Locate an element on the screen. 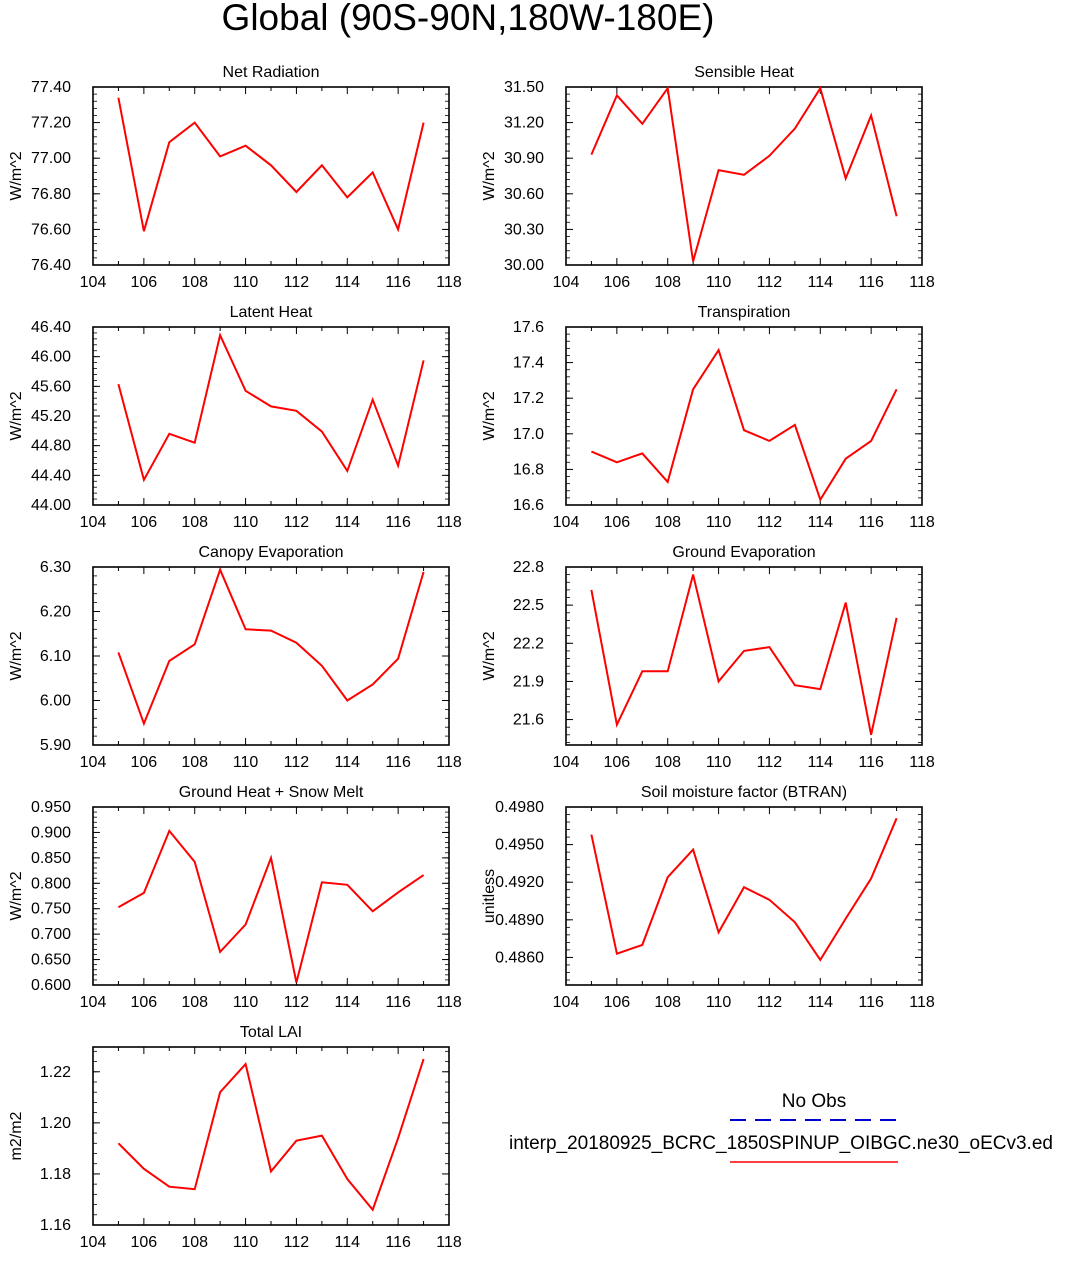 The height and width of the screenshot is (1261, 1079). y-tick-label: 0.800 is located at coordinates (51, 883).